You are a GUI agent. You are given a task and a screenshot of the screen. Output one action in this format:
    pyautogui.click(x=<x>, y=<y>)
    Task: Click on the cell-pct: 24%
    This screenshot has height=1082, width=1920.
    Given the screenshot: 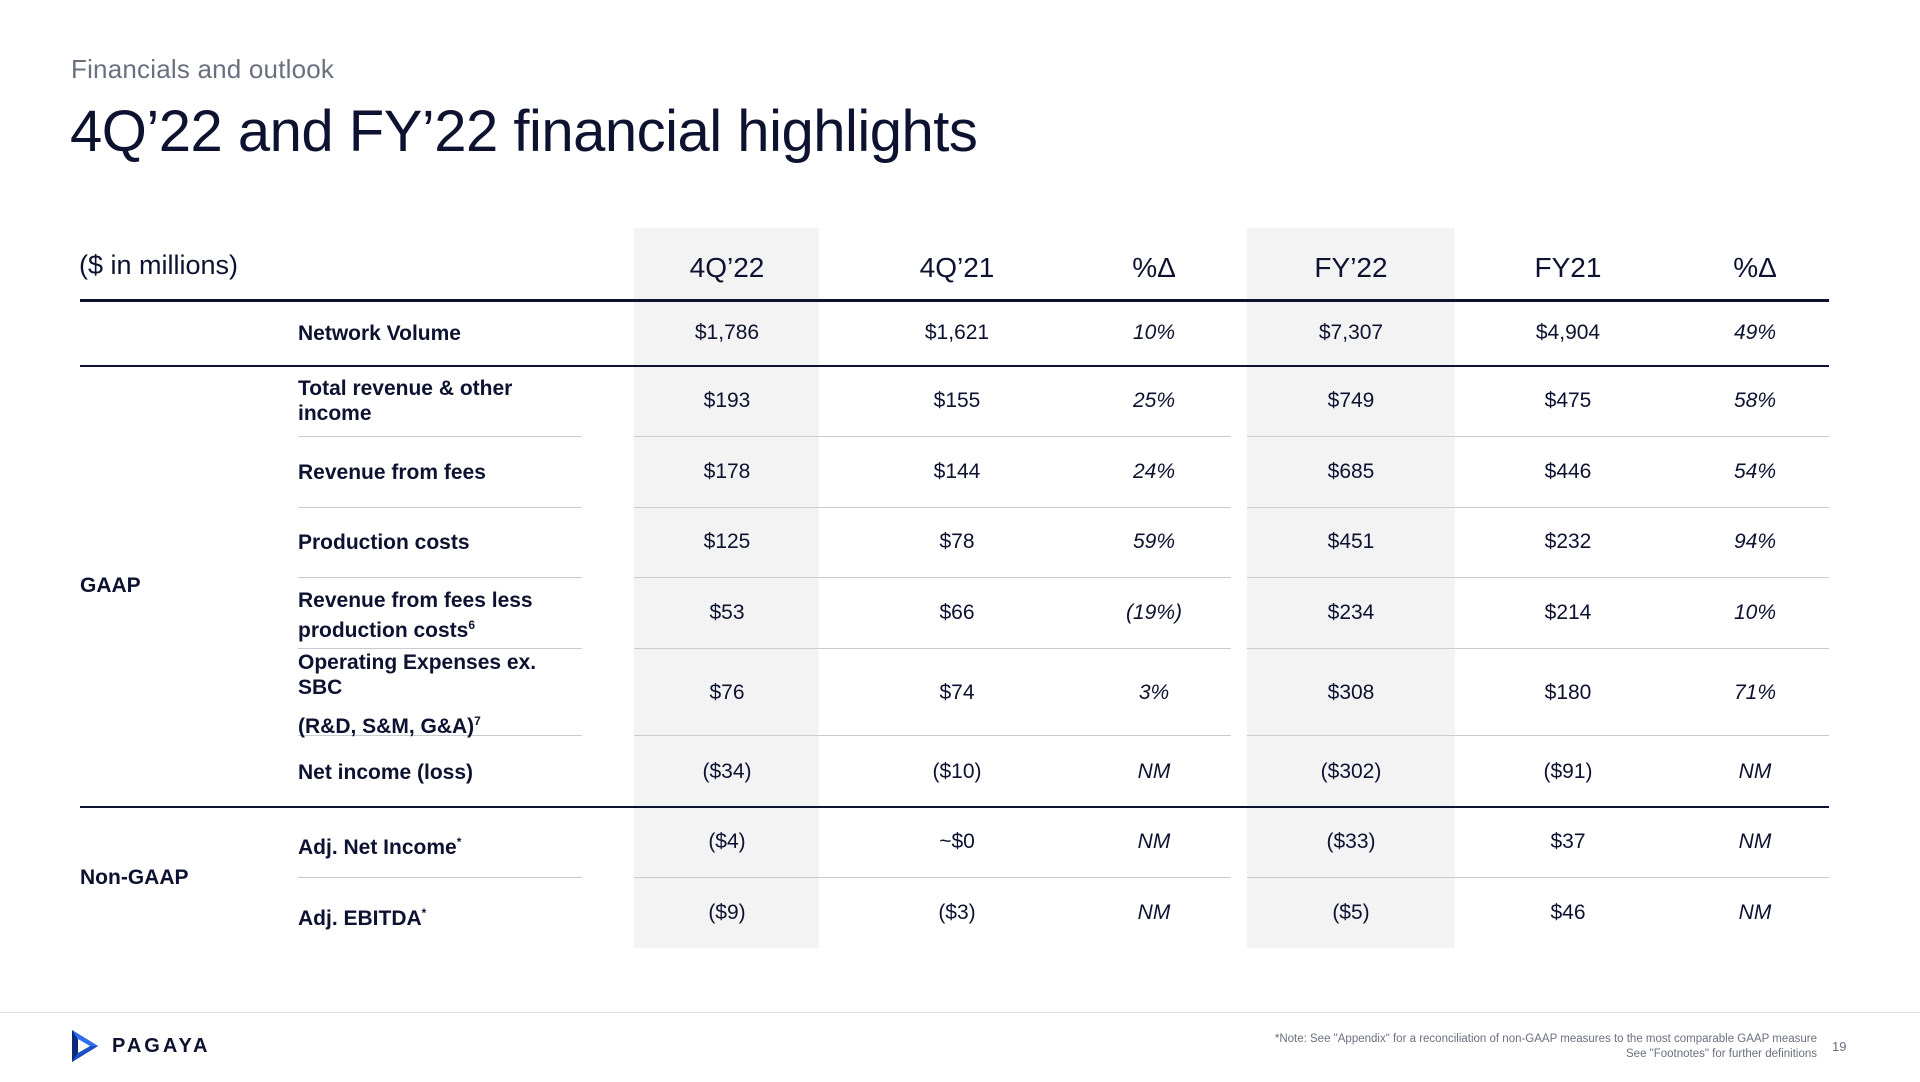 What is the action you would take?
    pyautogui.click(x=1154, y=471)
    